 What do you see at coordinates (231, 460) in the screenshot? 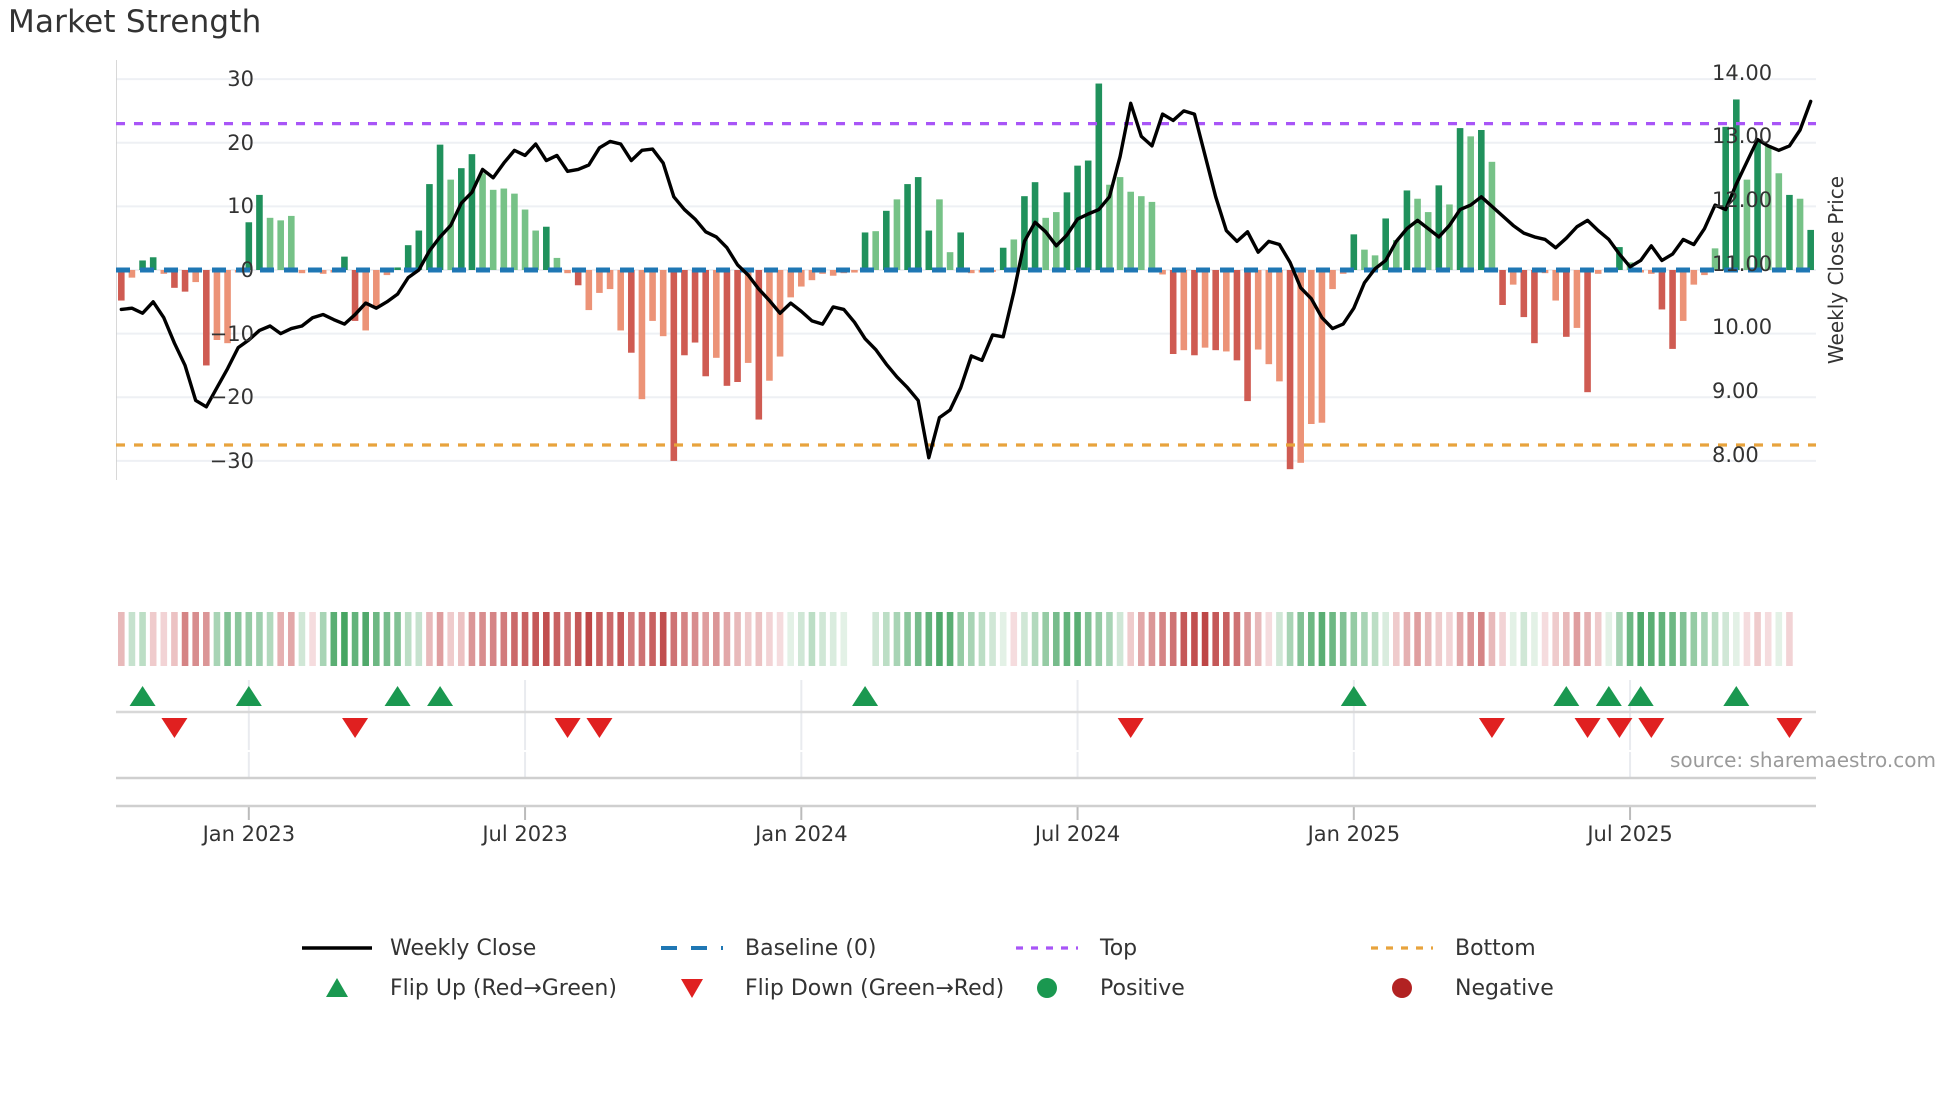
I see `y-tick-left: −30` at bounding box center [231, 460].